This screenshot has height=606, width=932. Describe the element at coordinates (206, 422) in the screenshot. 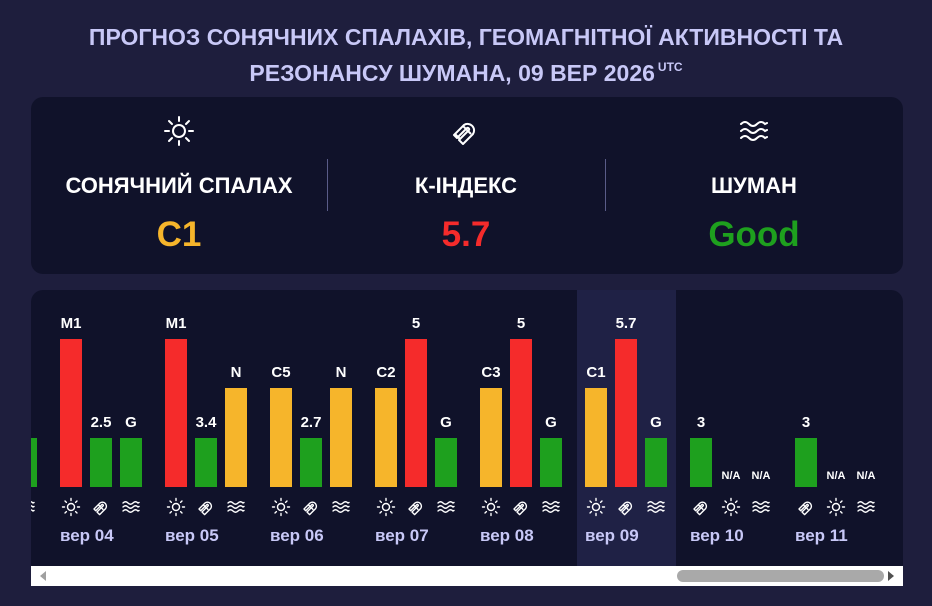

I see `bar-label-kindex: 3.4` at that location.